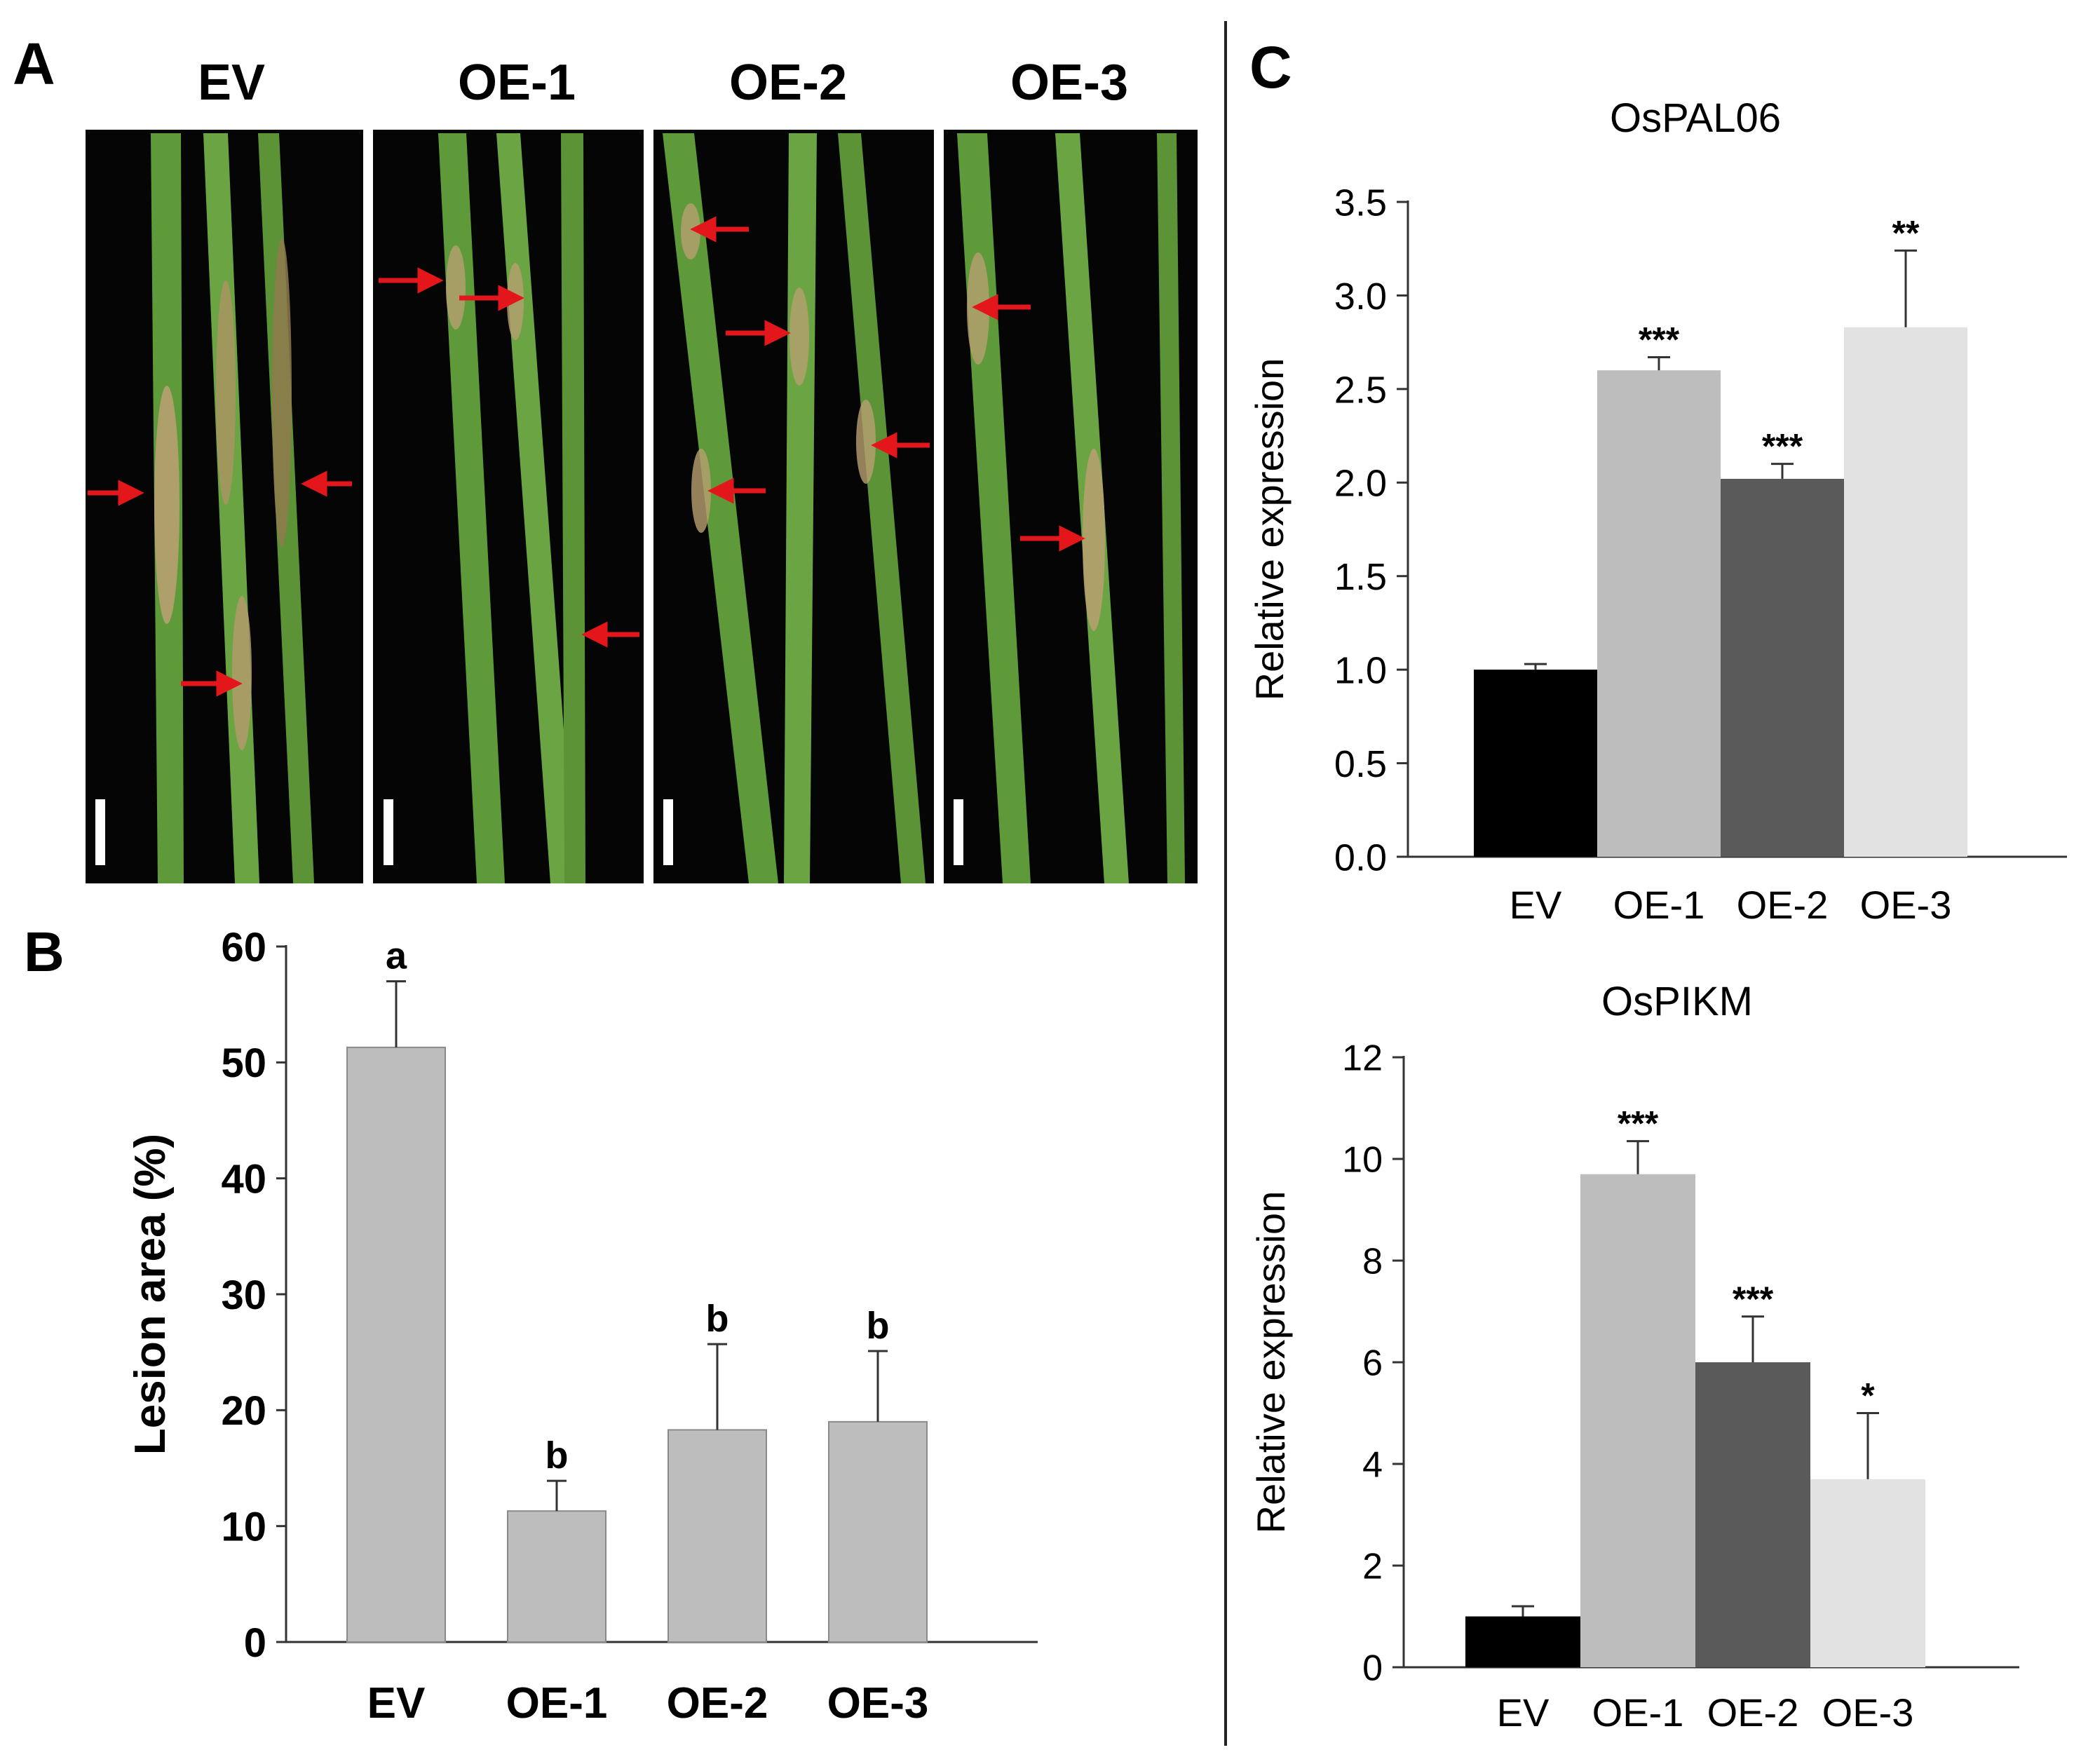 This screenshot has width=2081, height=1764. I want to click on column-label-oe3: OE-3, so click(1069, 83).